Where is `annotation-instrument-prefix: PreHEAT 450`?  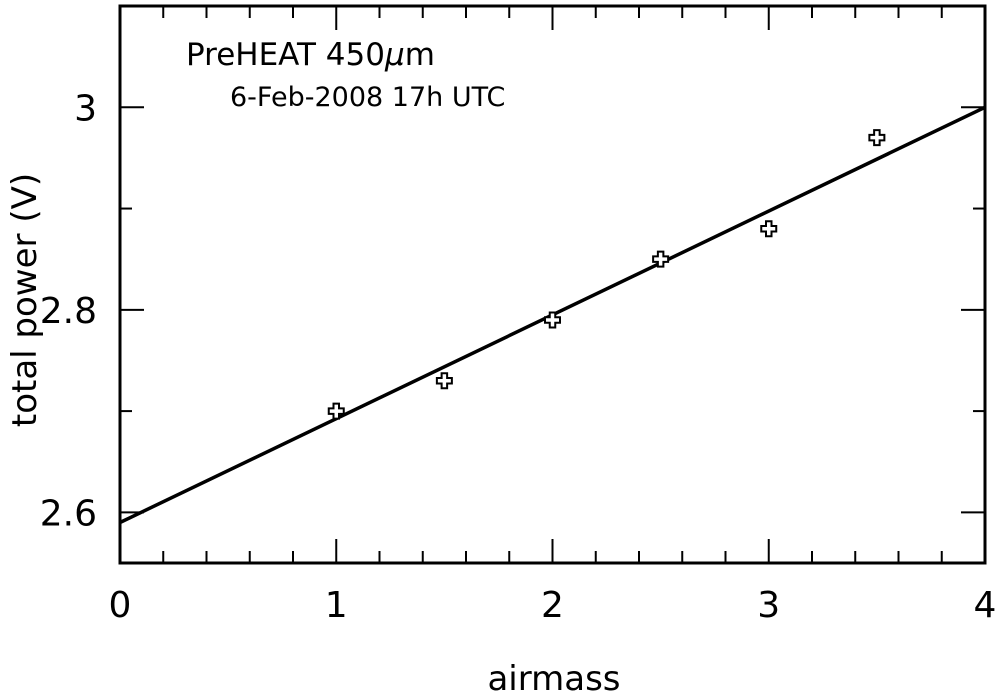
annotation-instrument-prefix: PreHEAT 450 is located at coordinates (285, 55).